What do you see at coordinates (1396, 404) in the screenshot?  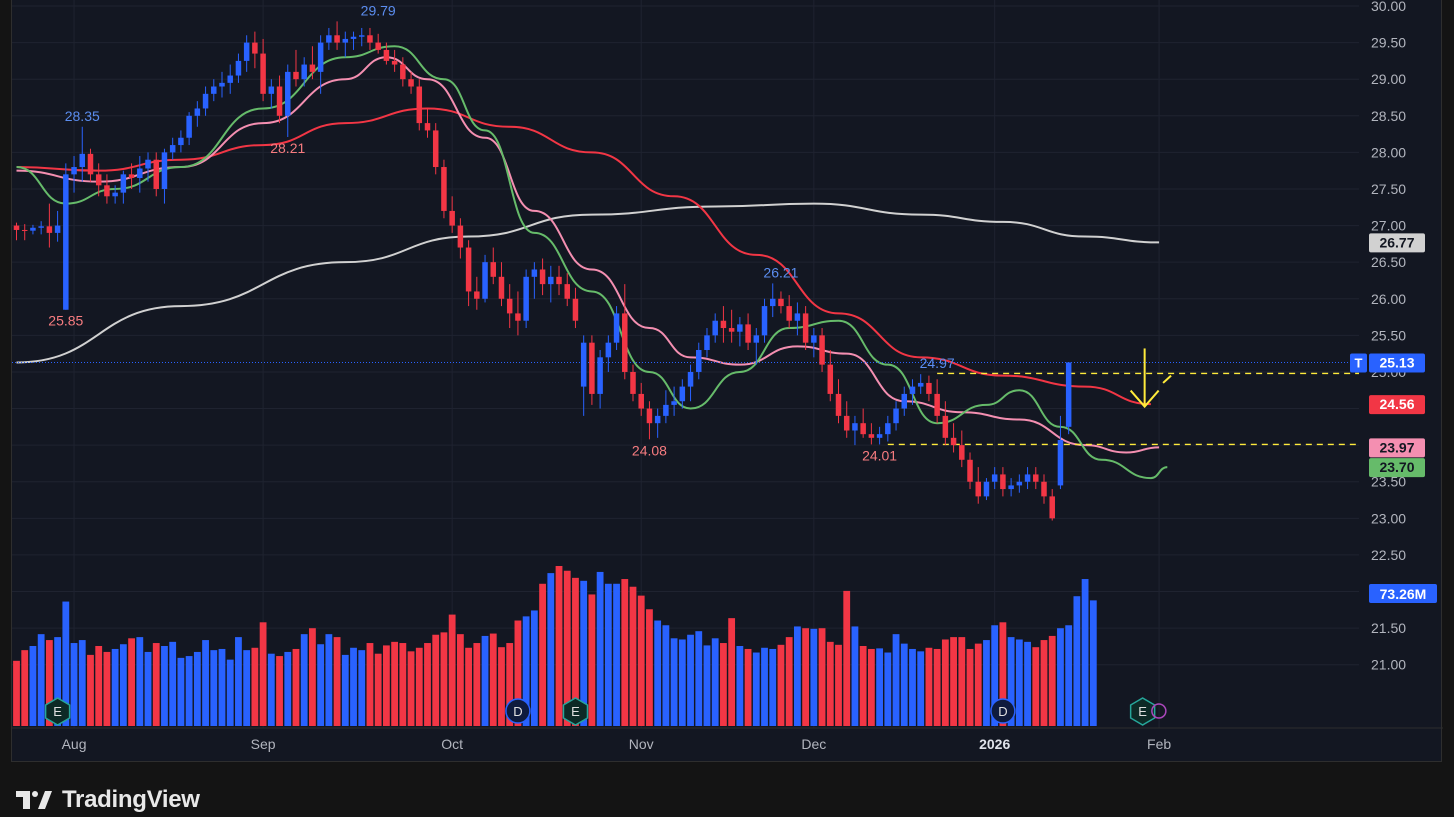 I see `axis-price-badge-label: 24.56` at bounding box center [1396, 404].